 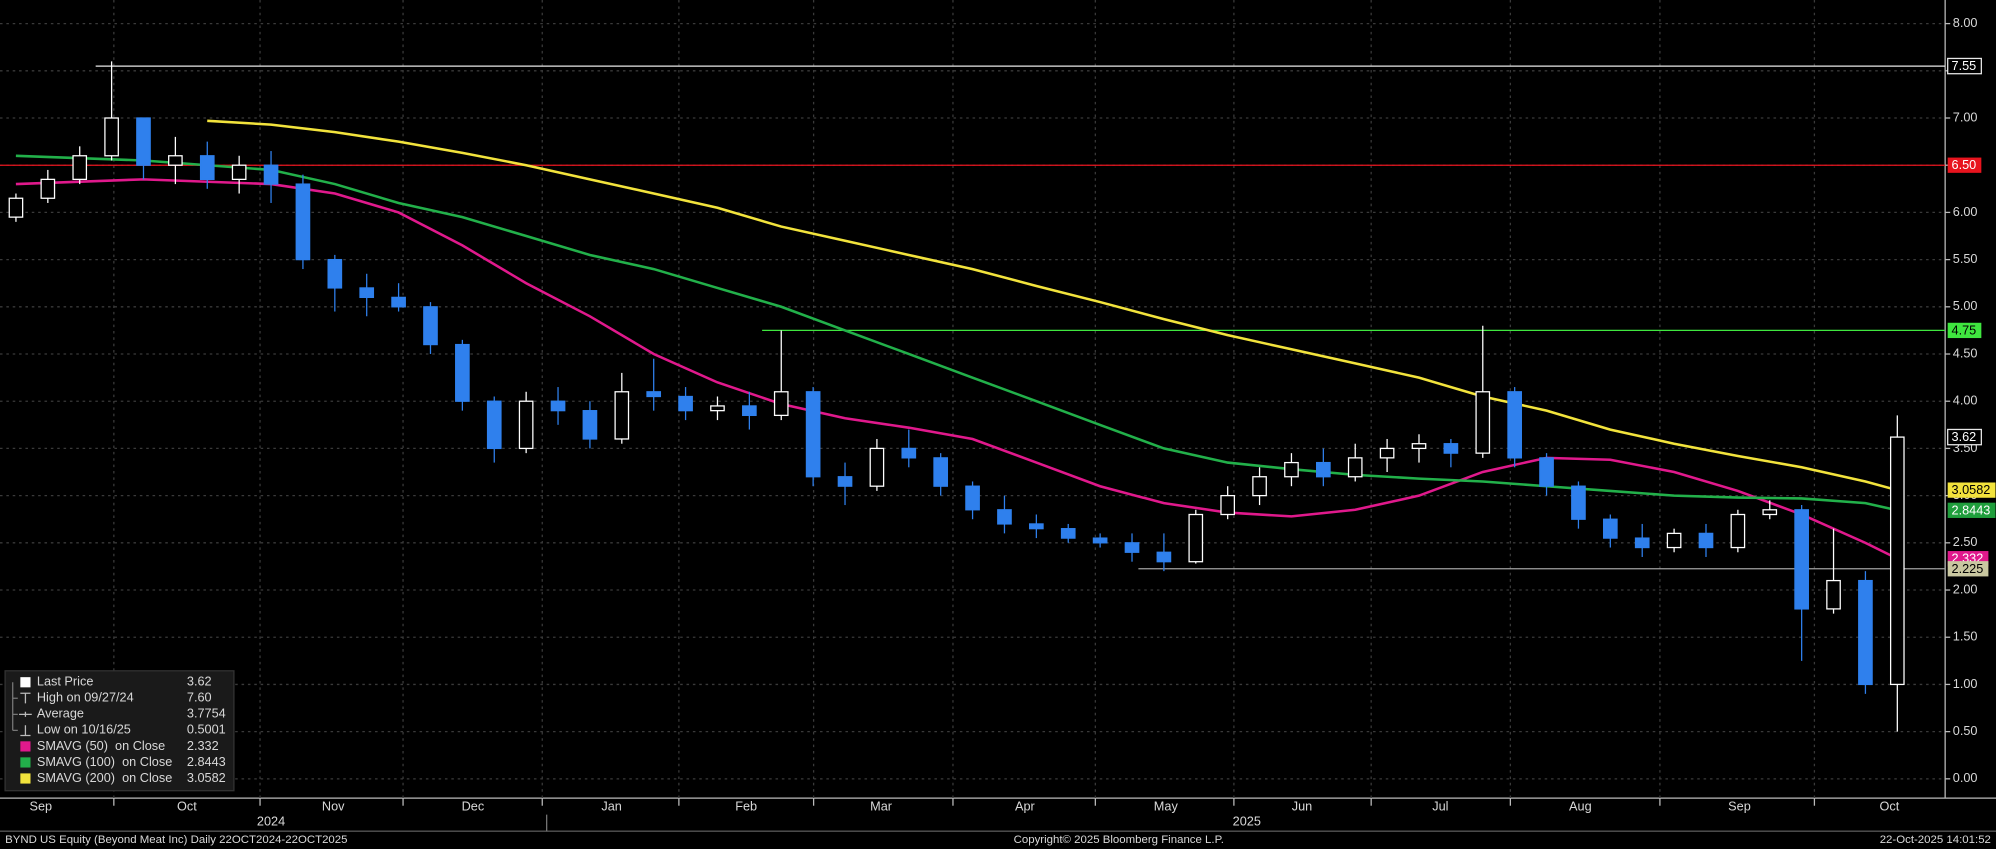 What do you see at coordinates (1965, 730) in the screenshot?
I see `y-tick-label: 0.50` at bounding box center [1965, 730].